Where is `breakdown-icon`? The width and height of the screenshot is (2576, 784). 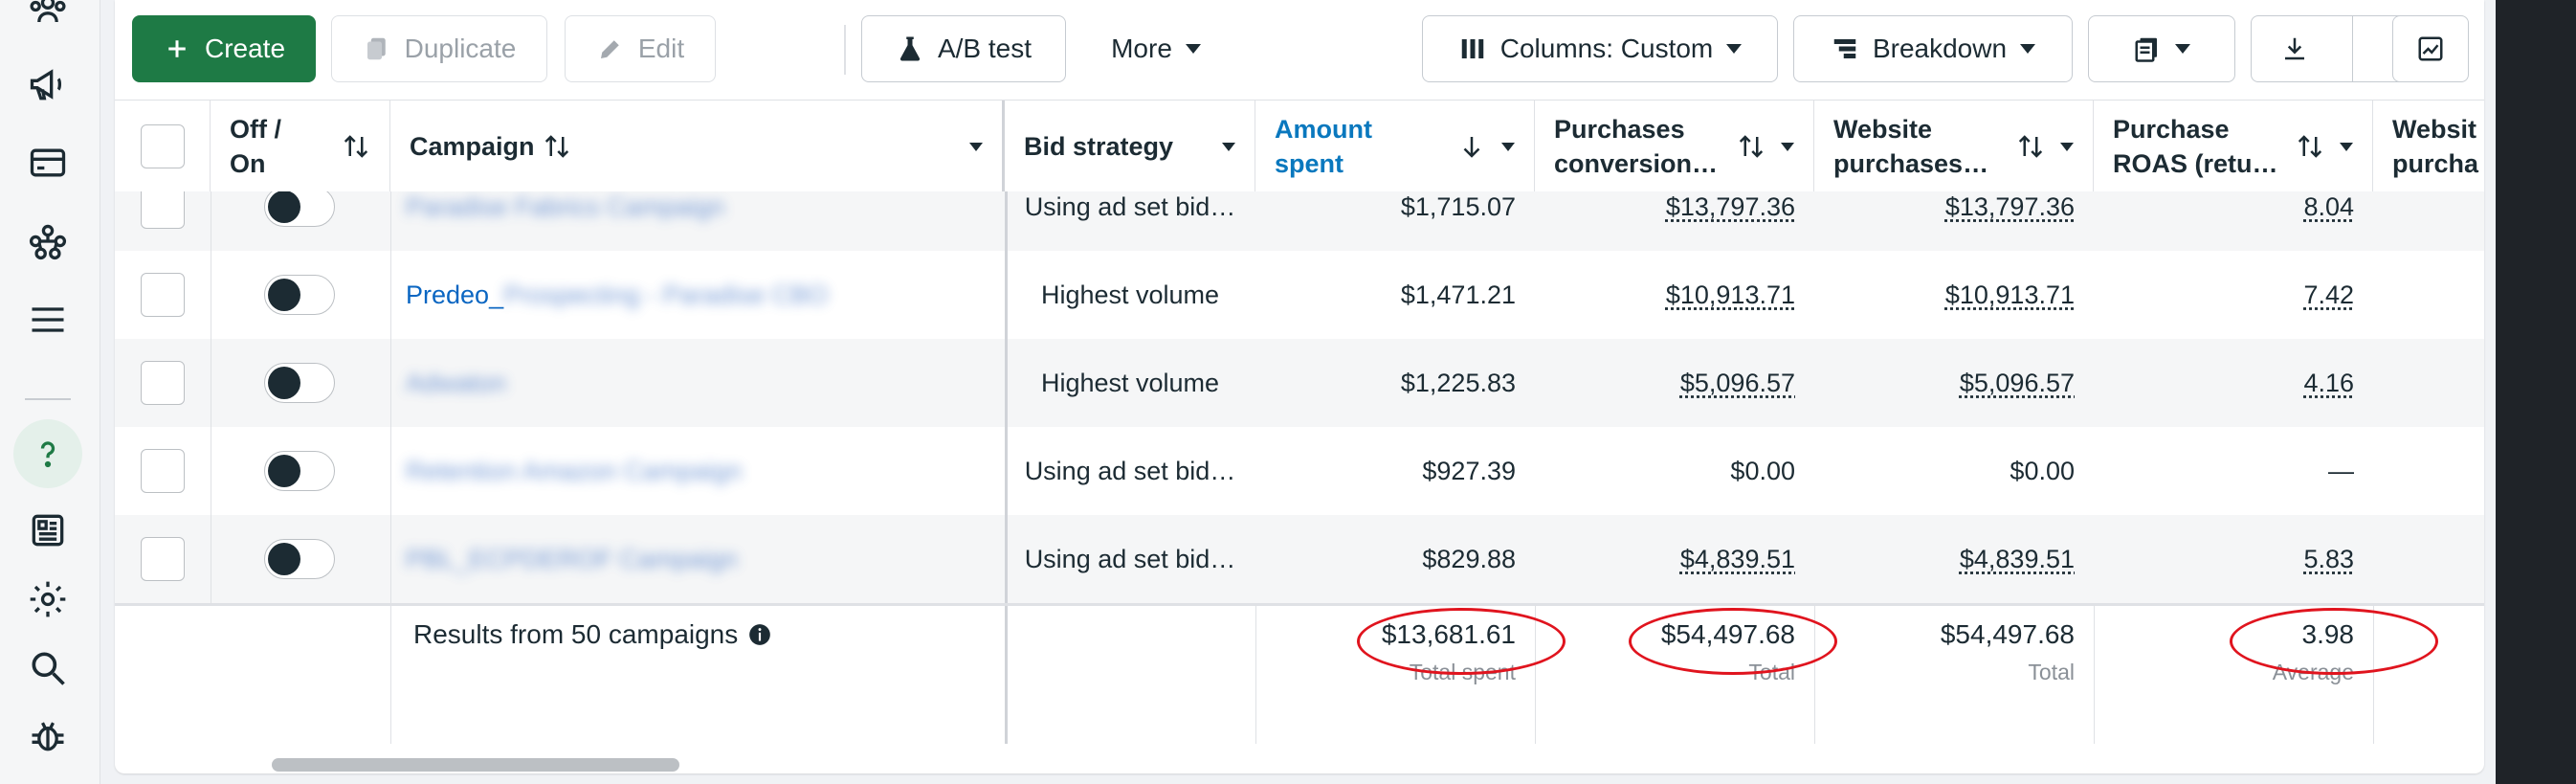
breakdown-icon is located at coordinates (1844, 49).